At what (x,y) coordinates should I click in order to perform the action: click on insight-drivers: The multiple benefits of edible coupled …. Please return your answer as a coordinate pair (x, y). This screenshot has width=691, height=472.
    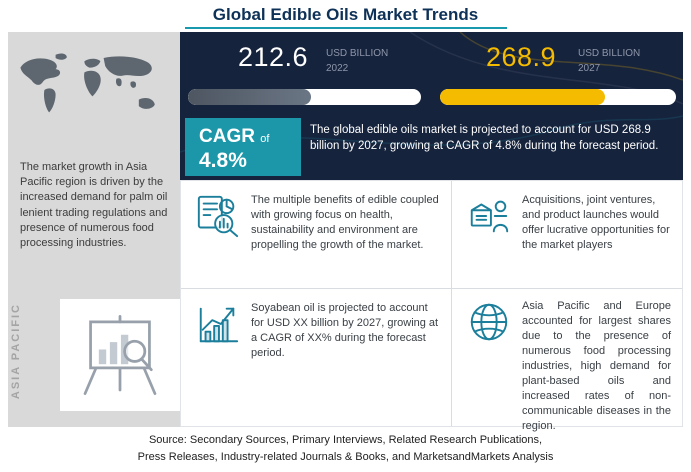
    Looking at the image, I should click on (316, 234).